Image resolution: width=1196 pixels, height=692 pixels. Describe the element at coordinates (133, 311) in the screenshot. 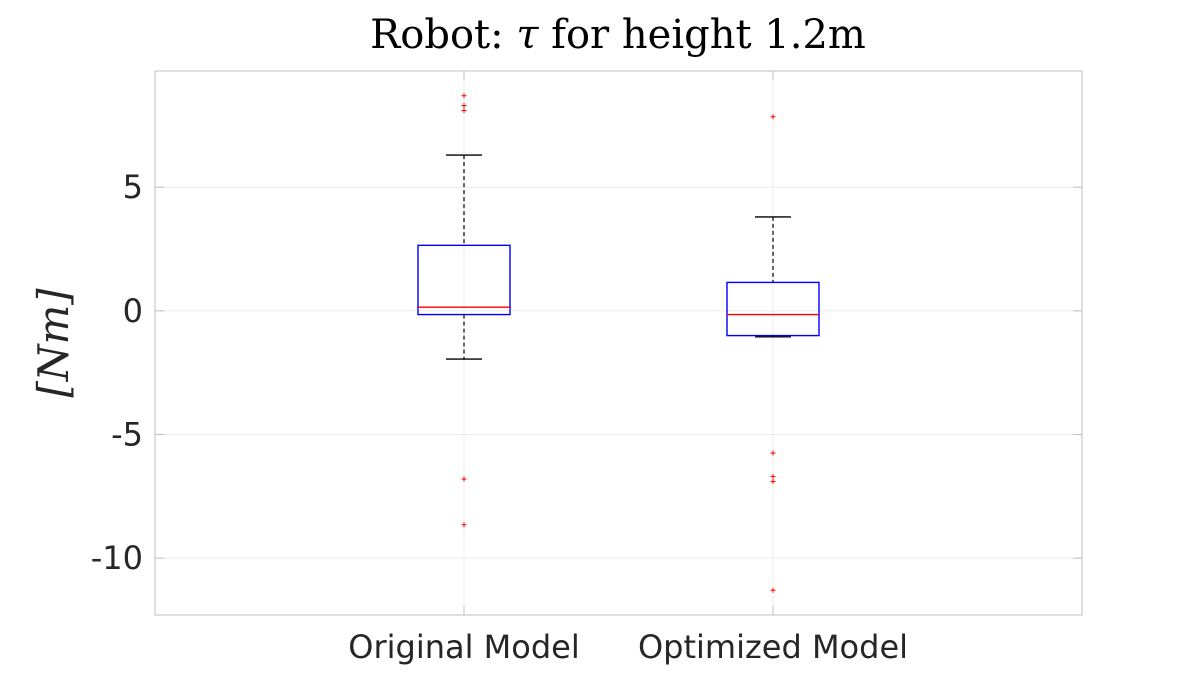

I see `y-tick-label-1: 0` at that location.